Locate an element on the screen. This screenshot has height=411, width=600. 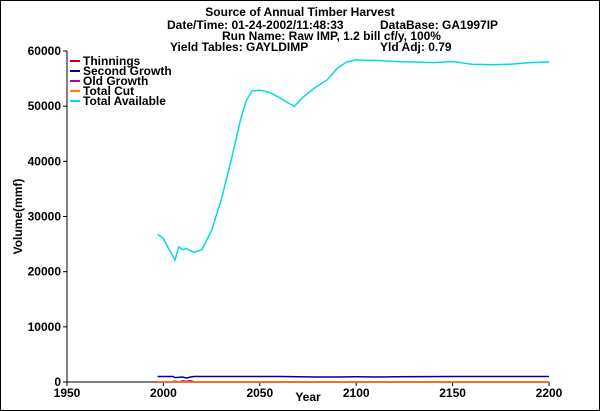
database-label: DataBase: GA1997IP is located at coordinates (439, 25).